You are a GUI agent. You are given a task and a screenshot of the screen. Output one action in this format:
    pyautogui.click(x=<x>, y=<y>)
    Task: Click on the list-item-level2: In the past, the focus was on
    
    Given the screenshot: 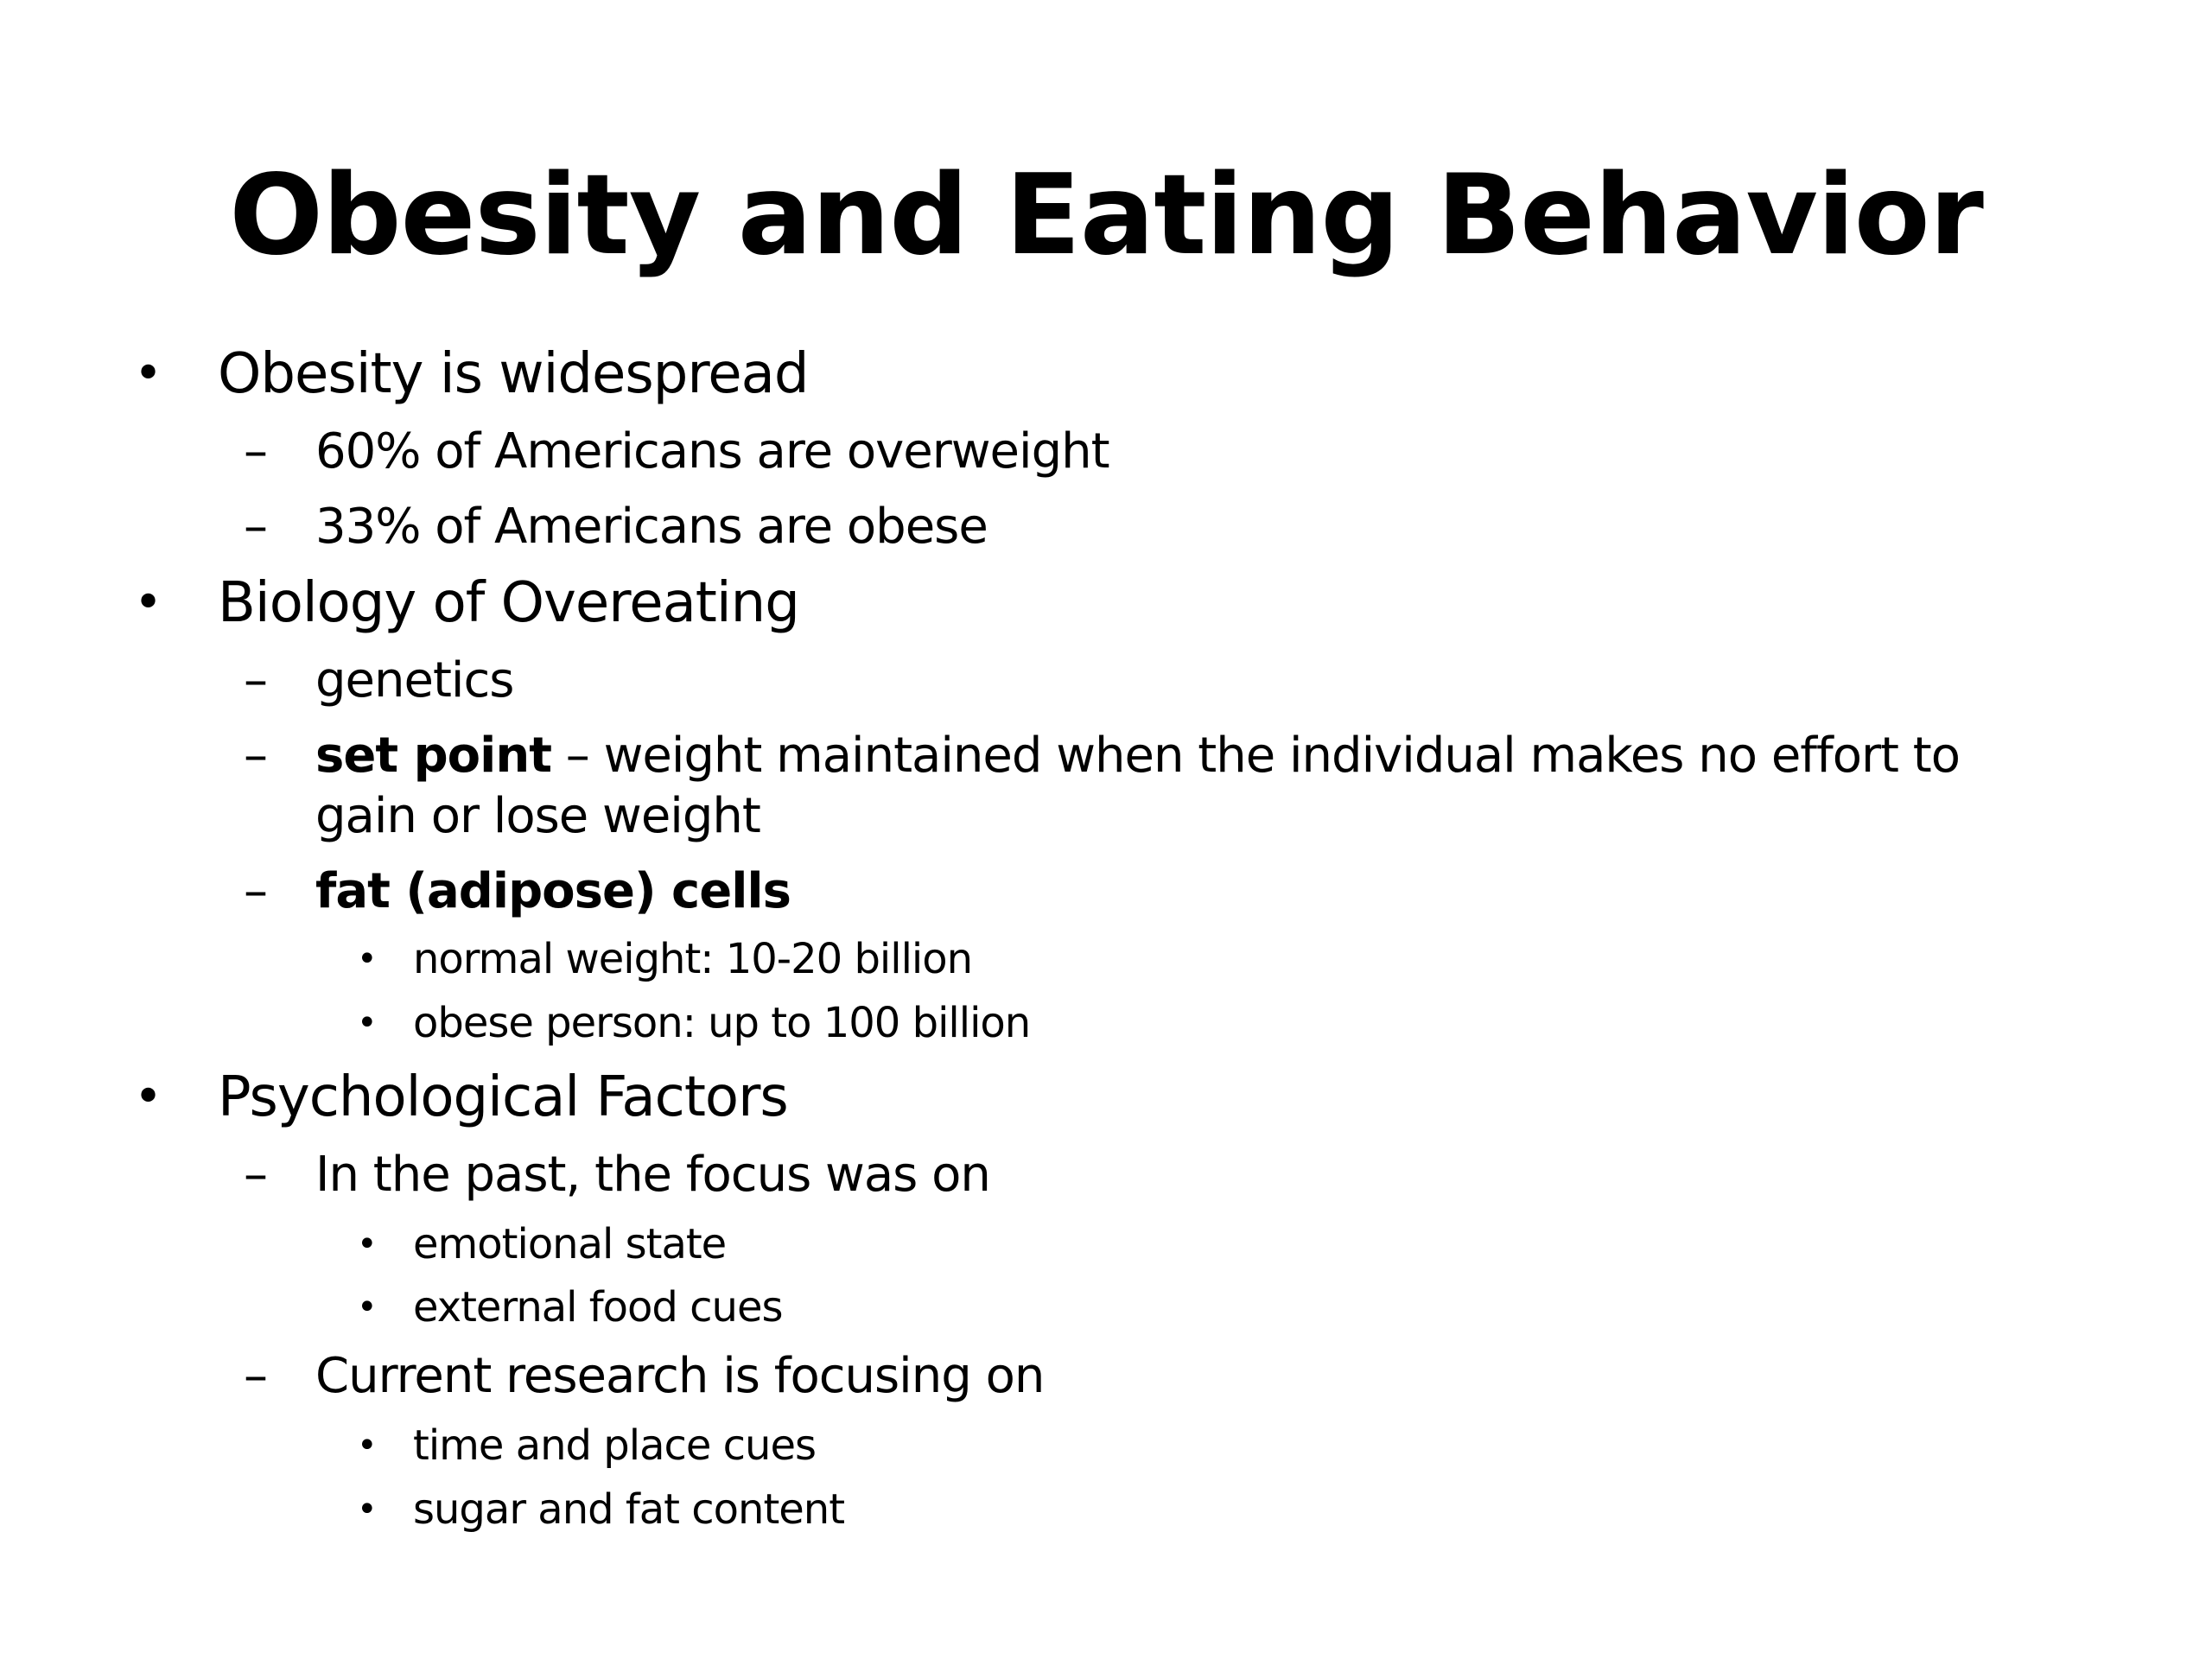 What is the action you would take?
    pyautogui.click(x=653, y=1175)
    